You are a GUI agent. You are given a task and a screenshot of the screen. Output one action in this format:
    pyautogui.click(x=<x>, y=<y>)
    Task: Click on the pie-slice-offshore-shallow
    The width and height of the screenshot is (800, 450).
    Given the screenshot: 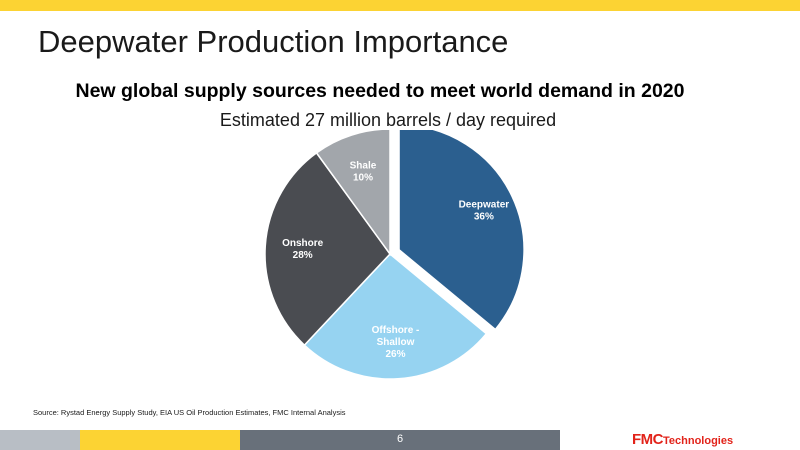 What is the action you would take?
    pyautogui.click(x=395, y=316)
    